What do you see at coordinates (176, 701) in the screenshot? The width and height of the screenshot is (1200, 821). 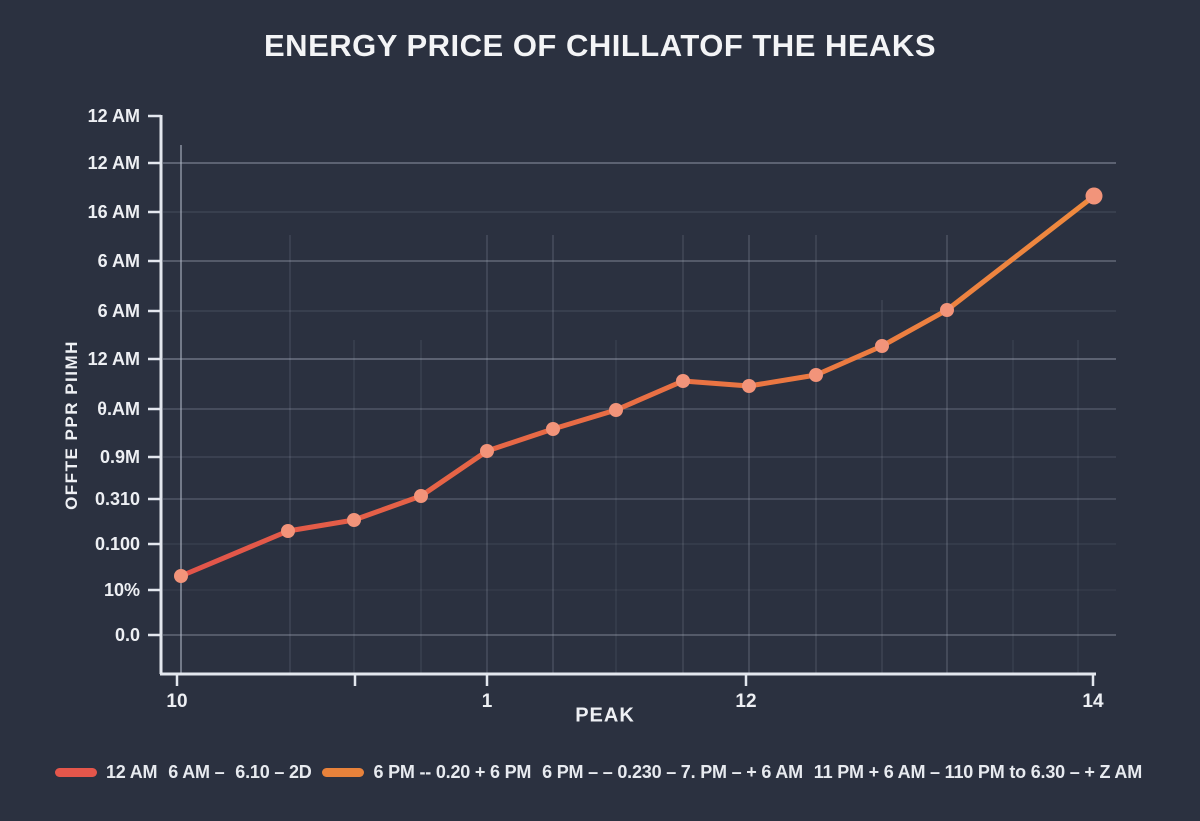 I see `x-tick-label: 10` at bounding box center [176, 701].